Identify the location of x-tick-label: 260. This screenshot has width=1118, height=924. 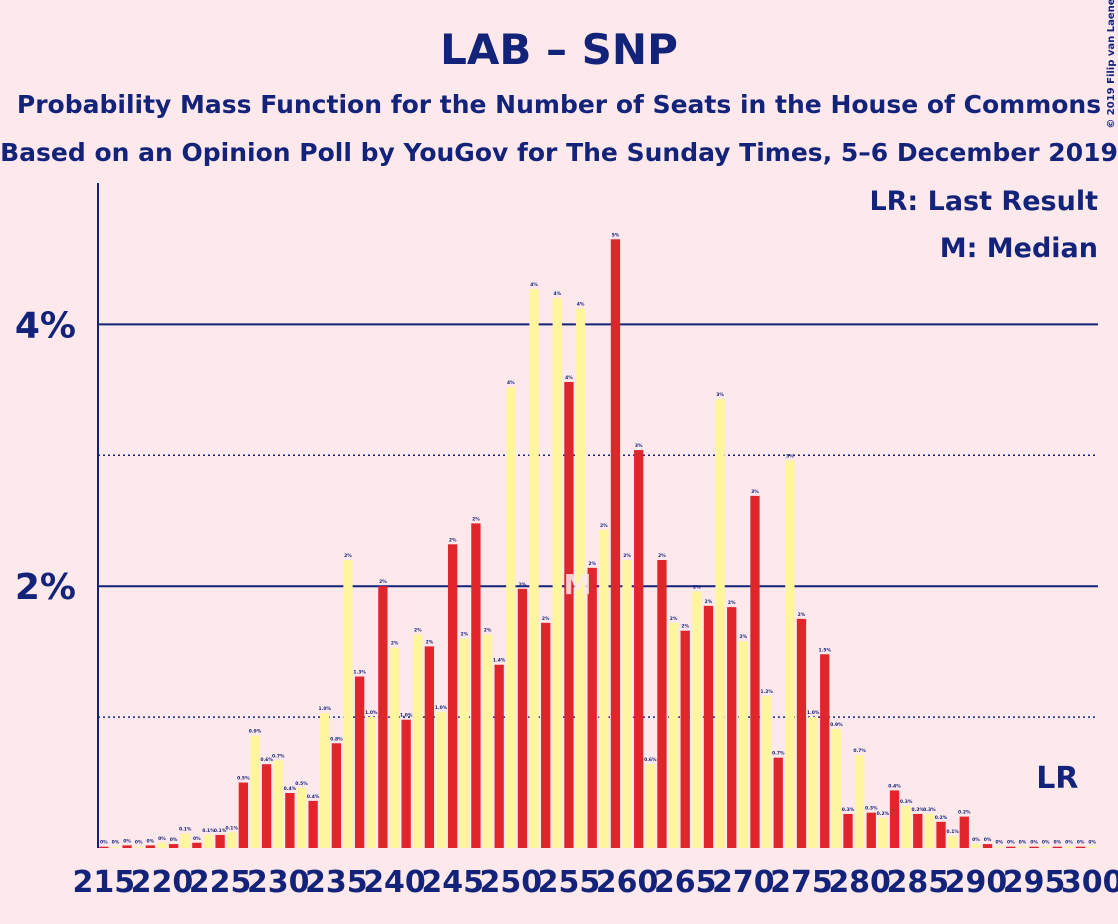
(627, 882).